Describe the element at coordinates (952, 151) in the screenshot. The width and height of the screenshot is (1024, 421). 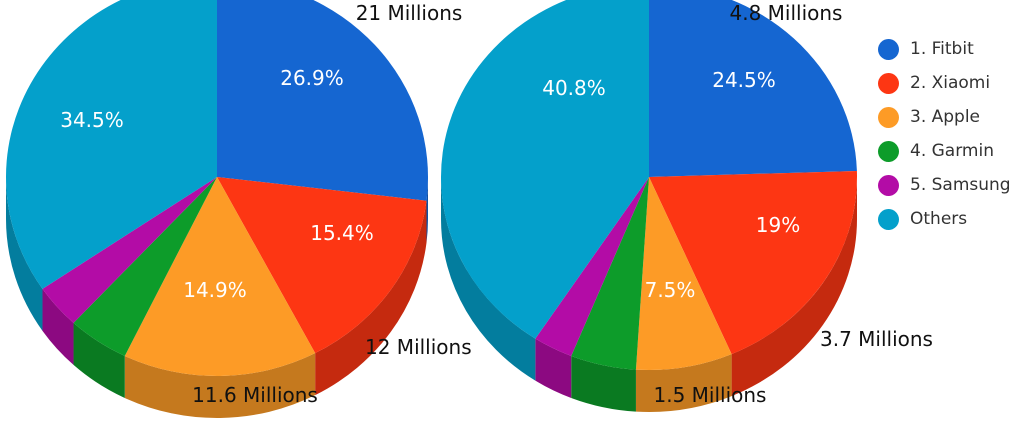
I see `legend-label: 4. Garmin` at that location.